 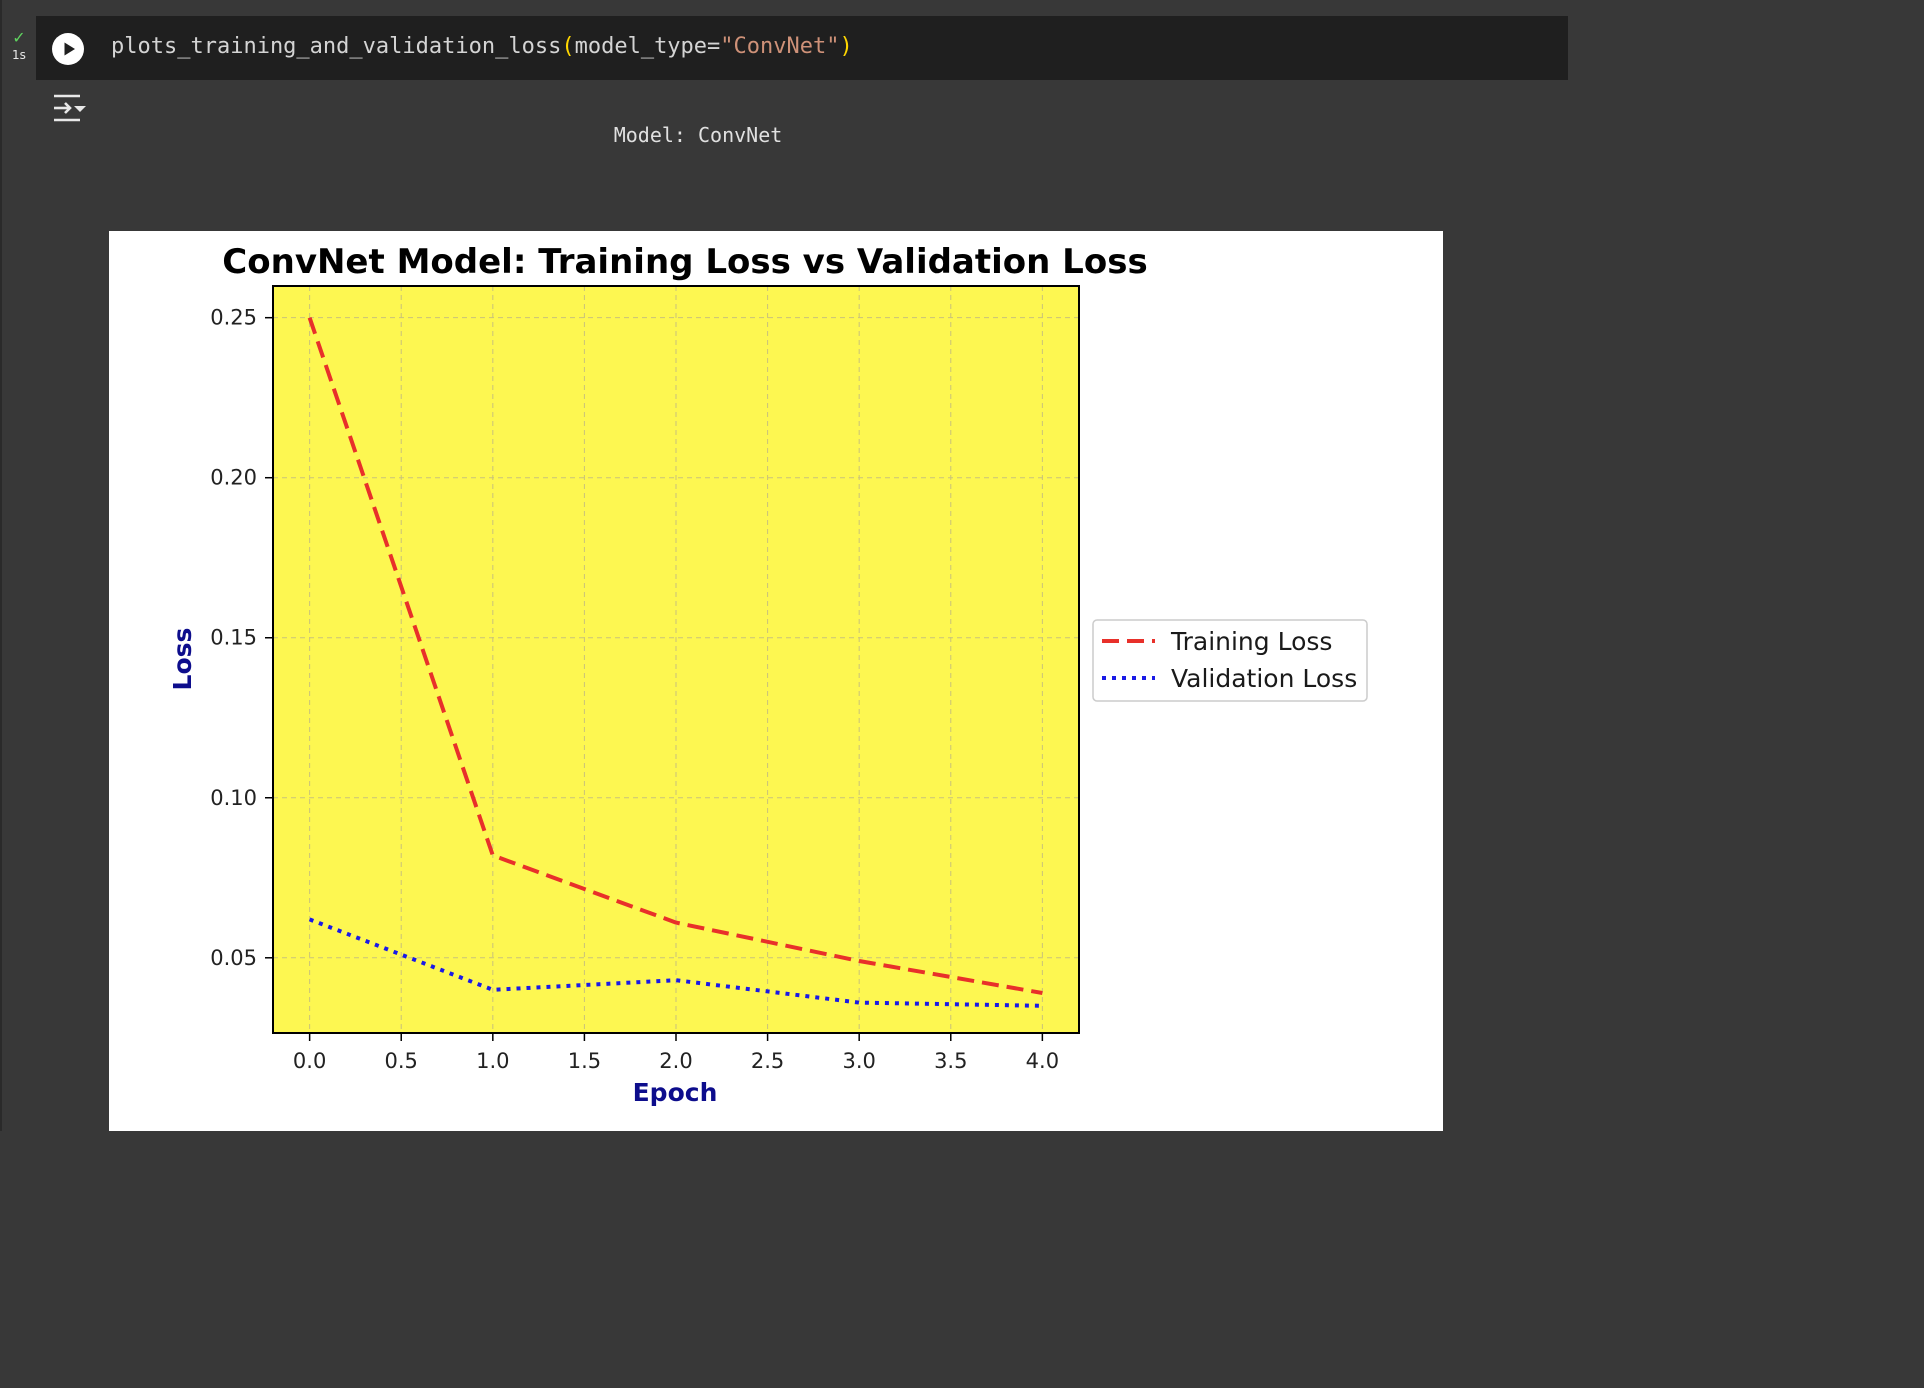 I want to click on cell-top-strip, so click(x=784, y=8).